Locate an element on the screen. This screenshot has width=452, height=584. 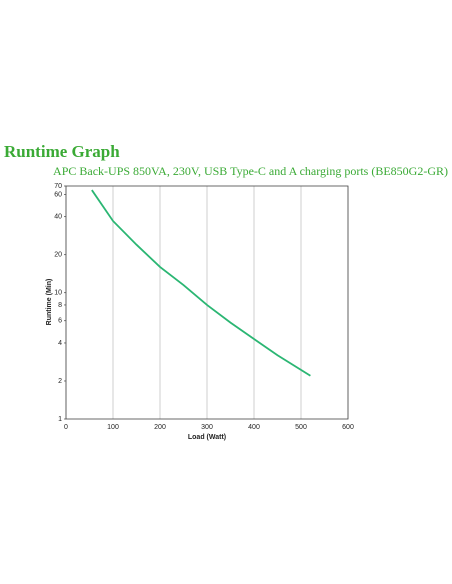
x-tick-label: 200 is located at coordinates (160, 427).